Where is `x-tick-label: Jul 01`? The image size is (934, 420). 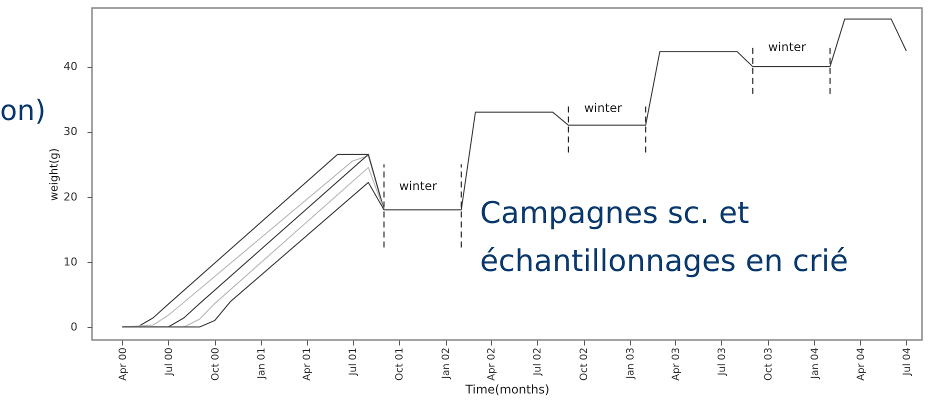 x-tick-label: Jul 01 is located at coordinates (354, 362).